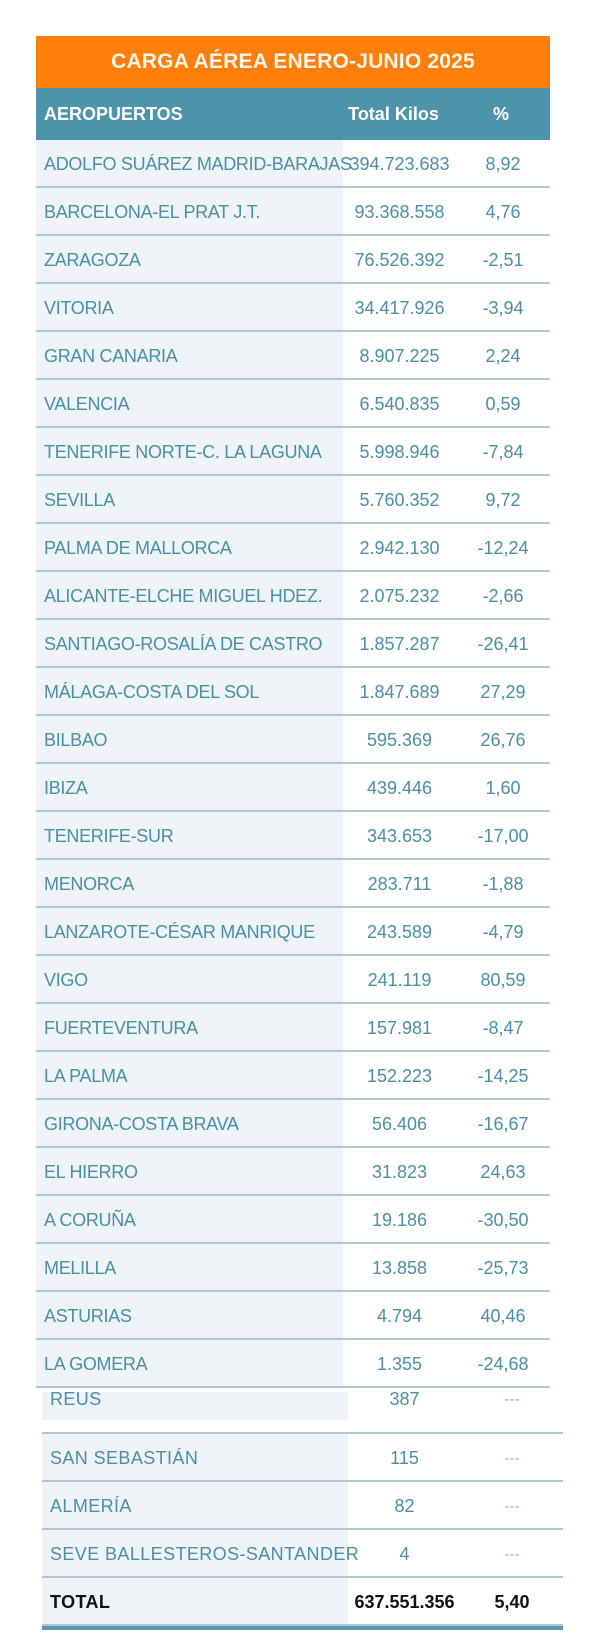 This screenshot has height=1643, width=600. Describe the element at coordinates (503, 691) in the screenshot. I see `percent-change: 27,29` at that location.